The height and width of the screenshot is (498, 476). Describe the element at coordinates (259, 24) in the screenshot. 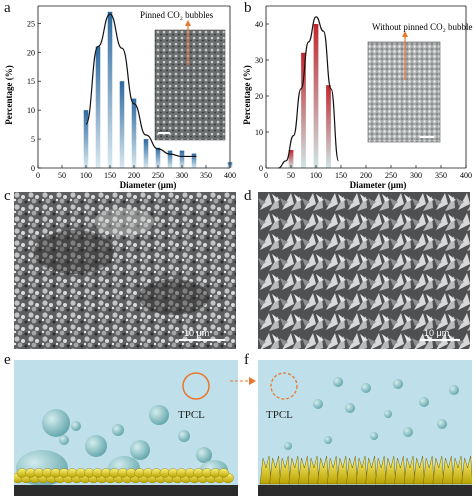

I see `y-tick-b-4: 40` at that location.